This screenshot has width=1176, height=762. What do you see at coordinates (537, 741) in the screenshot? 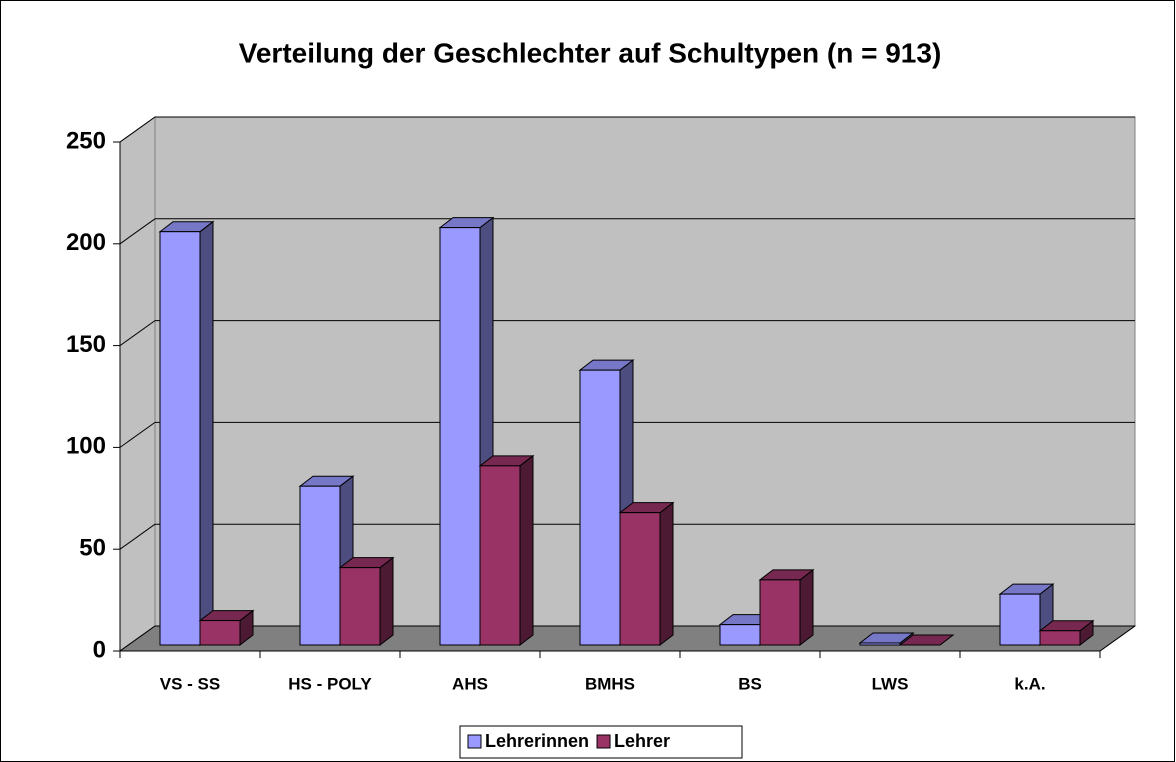
I see `legend-label: Lehrerinnen` at bounding box center [537, 741].